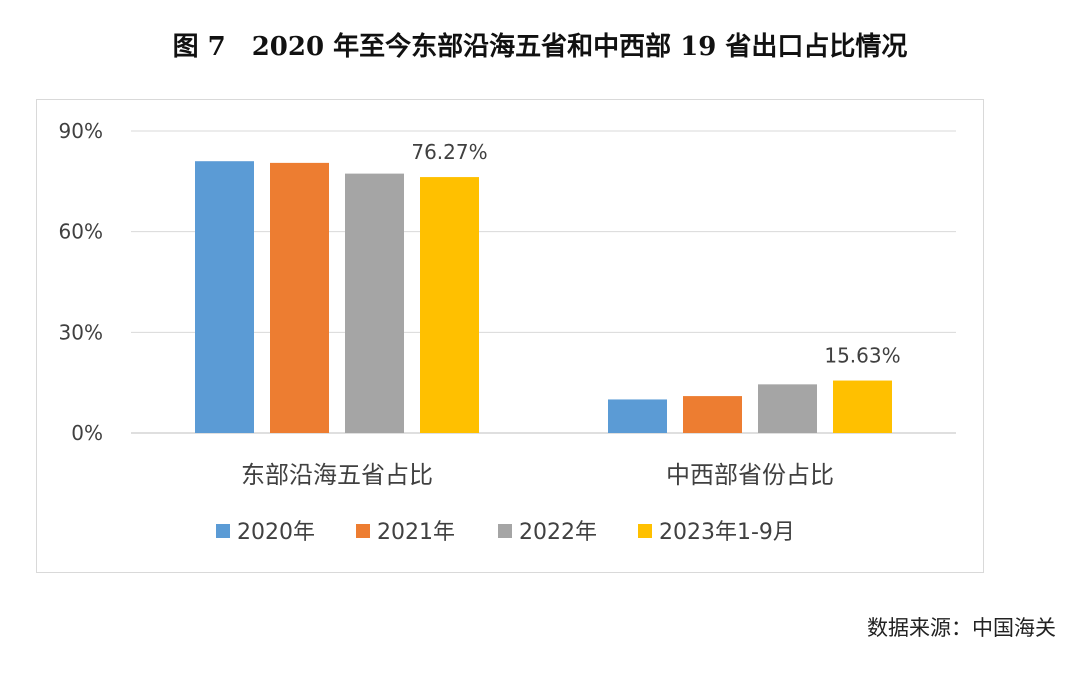  I want to click on legend-label: 2021年, so click(416, 532).